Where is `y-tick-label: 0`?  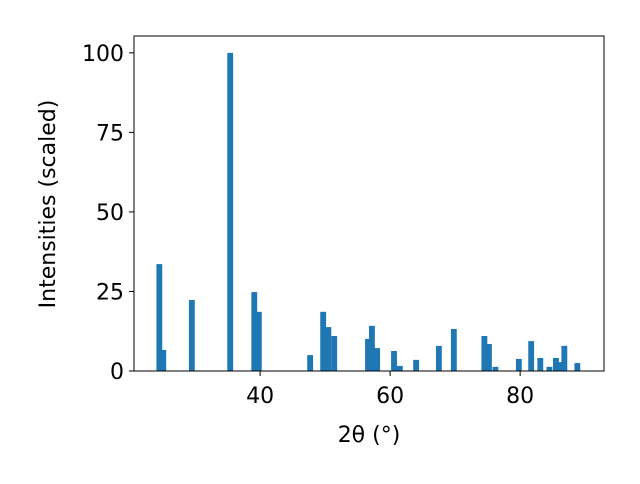
y-tick-label: 0 is located at coordinates (117, 372).